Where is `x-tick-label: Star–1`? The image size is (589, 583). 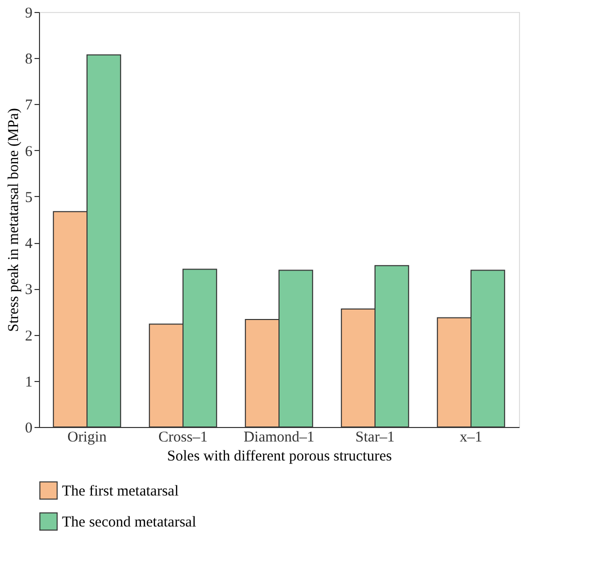 x-tick-label: Star–1 is located at coordinates (375, 438).